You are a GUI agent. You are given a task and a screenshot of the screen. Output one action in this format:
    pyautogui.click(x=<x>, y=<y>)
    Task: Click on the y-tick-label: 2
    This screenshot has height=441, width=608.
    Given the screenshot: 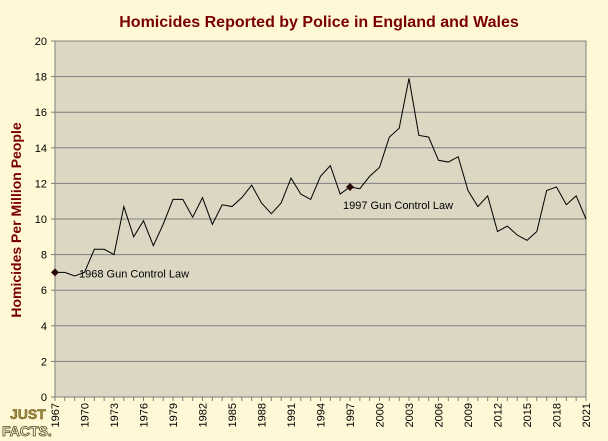 What is the action you would take?
    pyautogui.click(x=44, y=362)
    